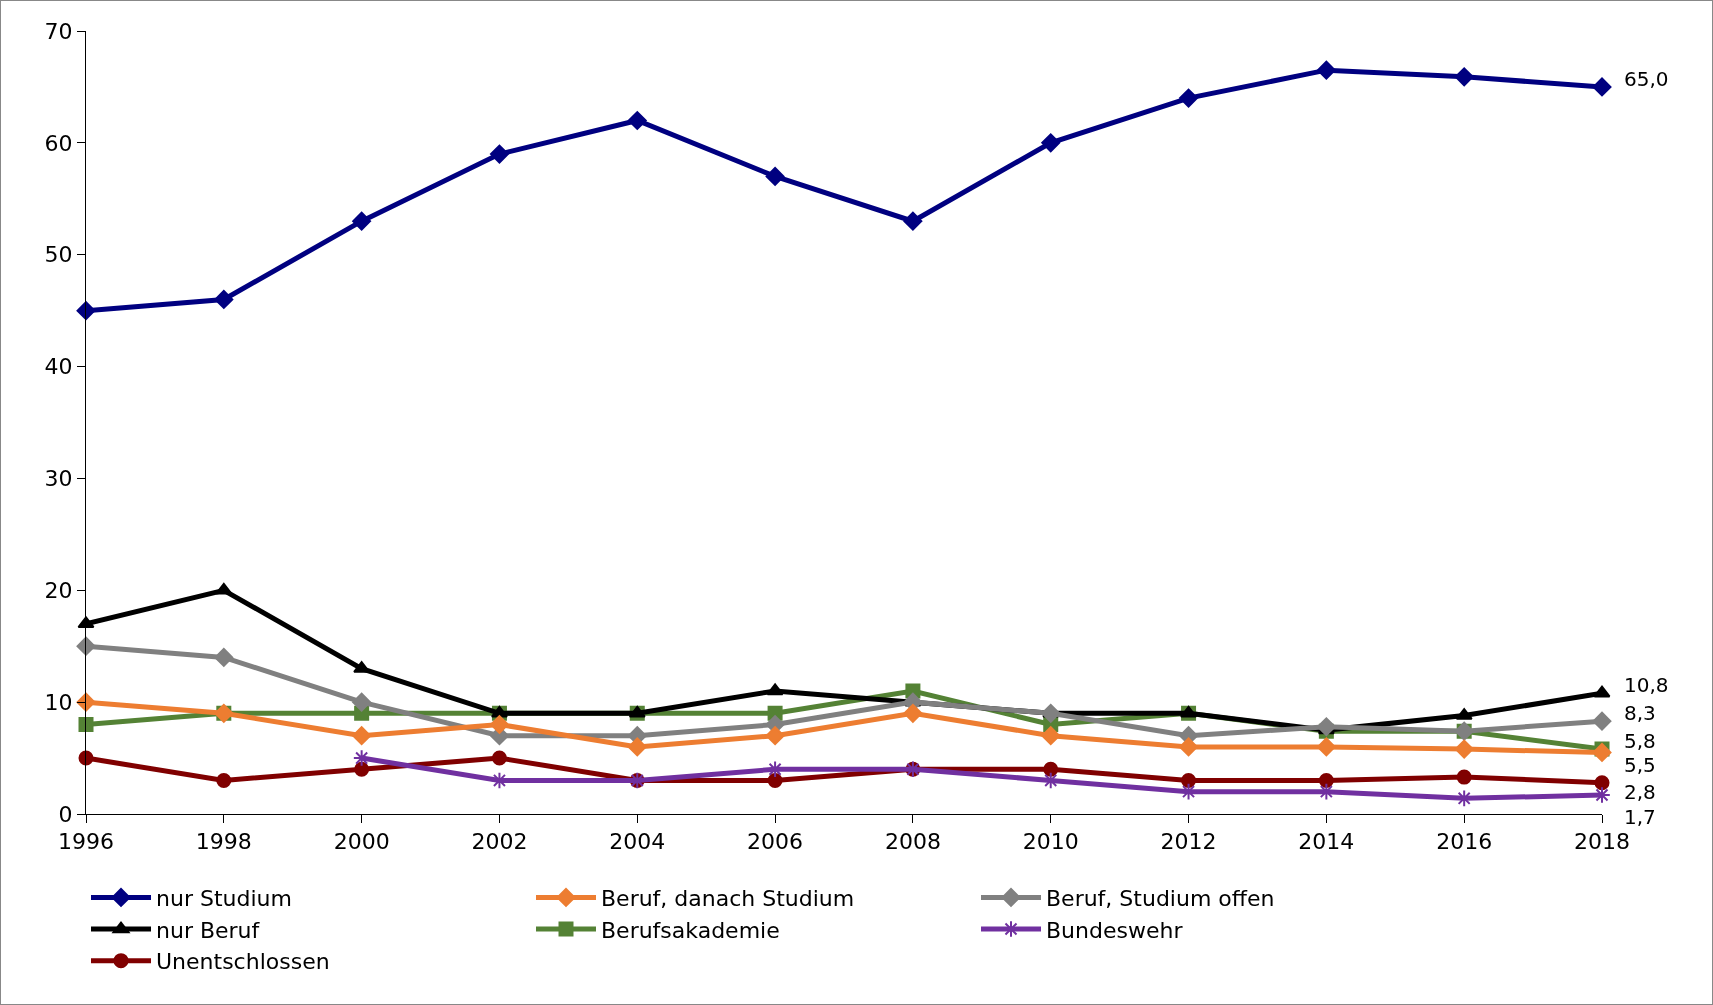 This screenshot has width=1713, height=1005. I want to click on legend-label: Beruf, danach Studium, so click(728, 899).